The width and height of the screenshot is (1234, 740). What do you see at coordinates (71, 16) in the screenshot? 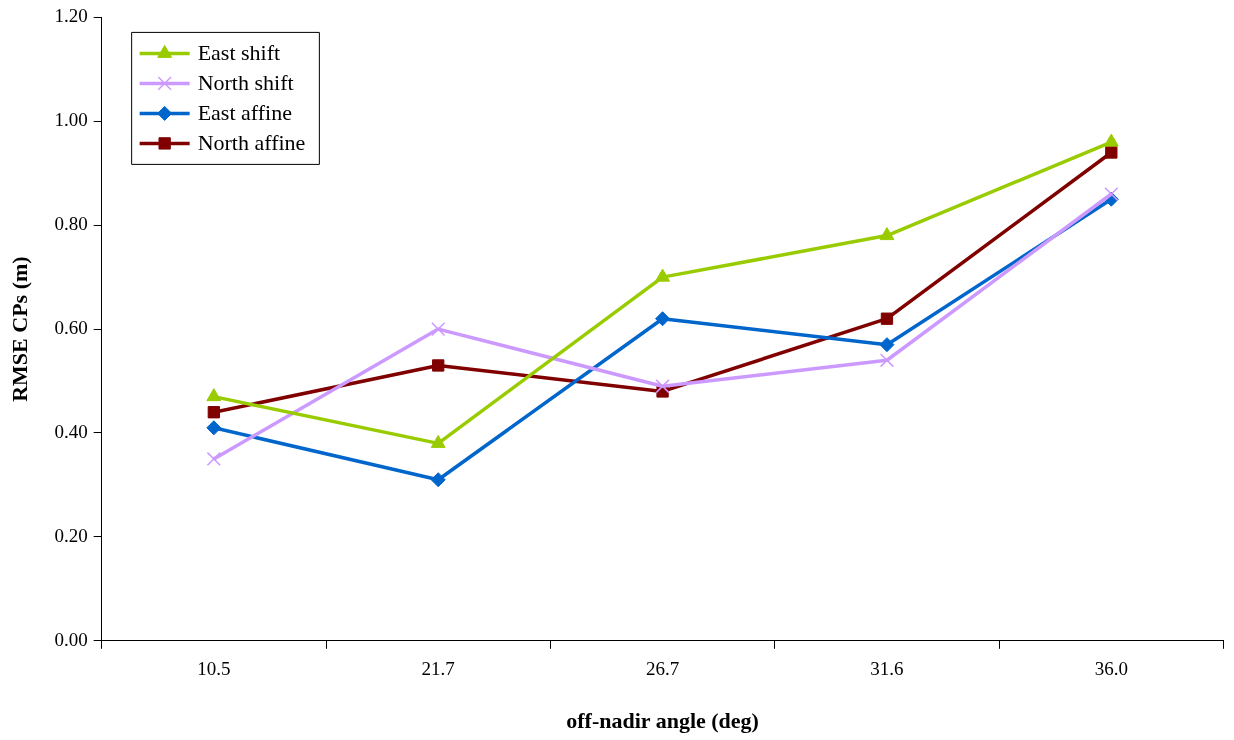
I see `y-tick-label: 1.20` at bounding box center [71, 16].